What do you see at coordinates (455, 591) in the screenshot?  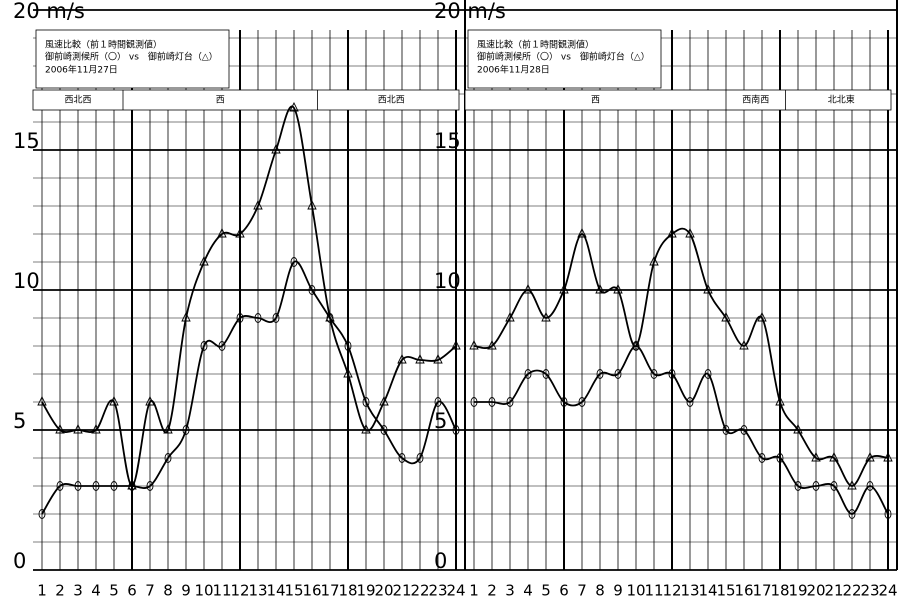 I see `x-tick-label: 24` at bounding box center [455, 591].